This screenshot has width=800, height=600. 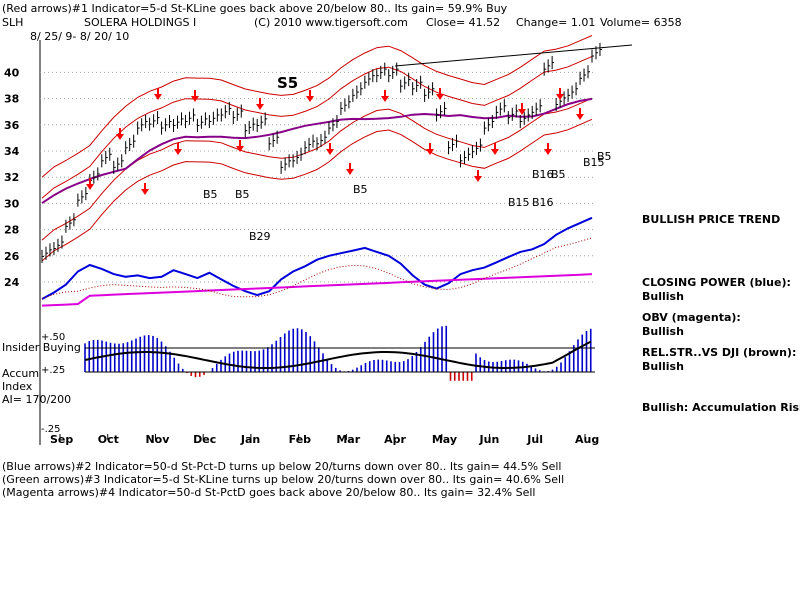 What do you see at coordinates (13, 22) in the screenshot?
I see `ticker: SLH` at bounding box center [13, 22].